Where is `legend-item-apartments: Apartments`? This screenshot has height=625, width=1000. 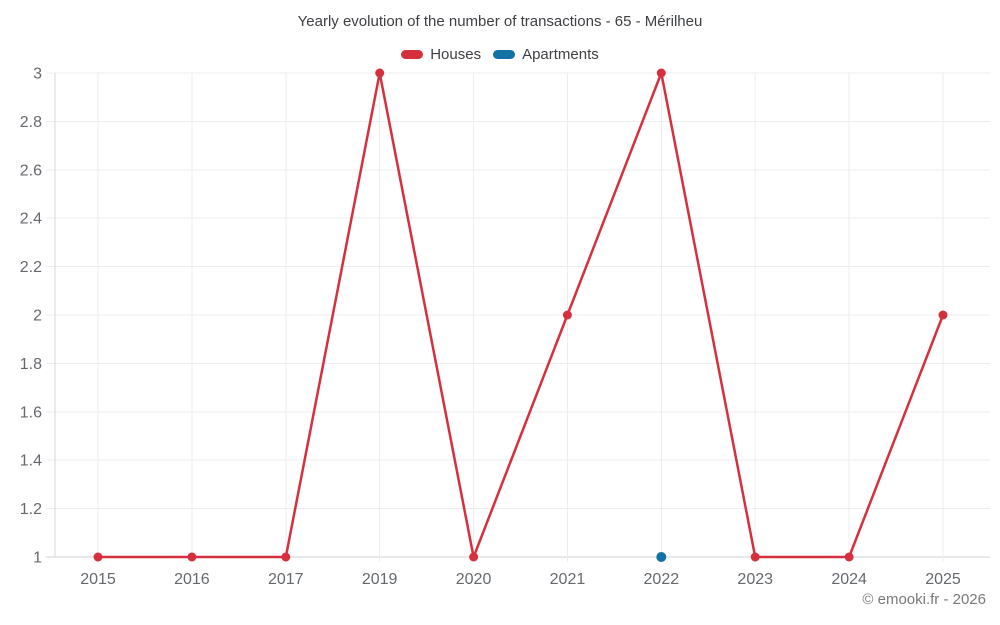 legend-item-apartments: Apartments is located at coordinates (546, 54).